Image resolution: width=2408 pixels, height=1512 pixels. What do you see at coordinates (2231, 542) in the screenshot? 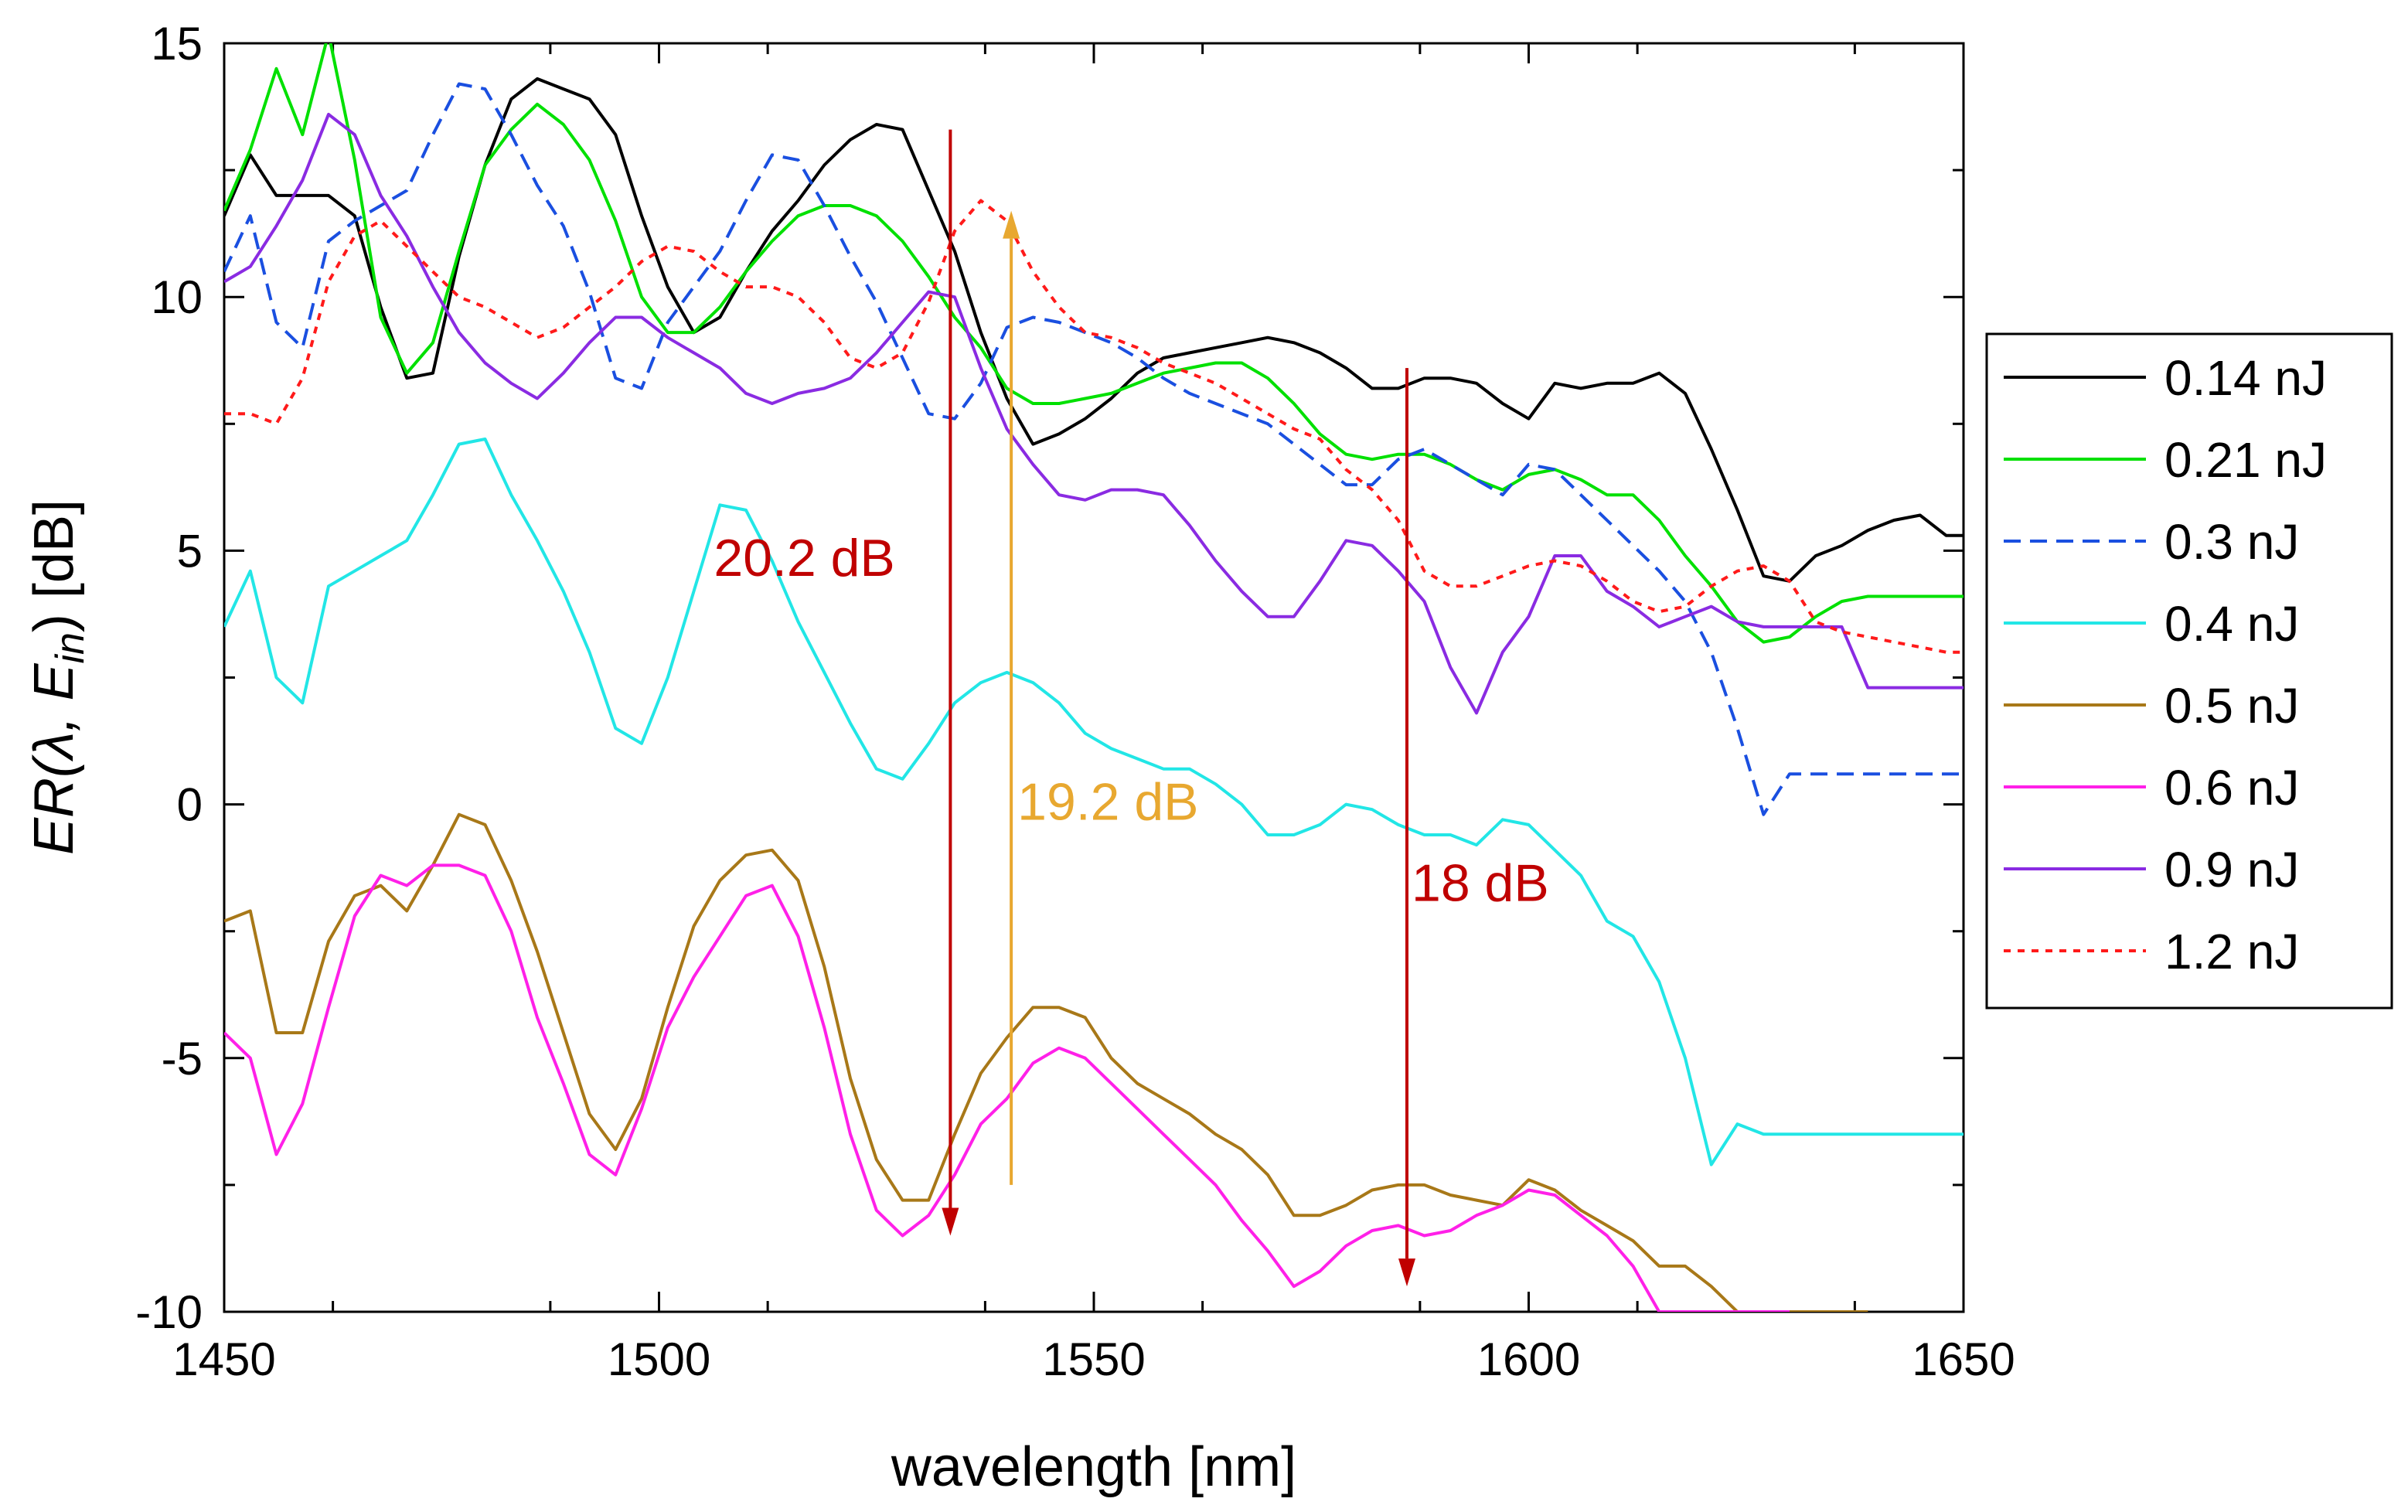
I see `legend-label: 0.3 nJ` at bounding box center [2231, 542].